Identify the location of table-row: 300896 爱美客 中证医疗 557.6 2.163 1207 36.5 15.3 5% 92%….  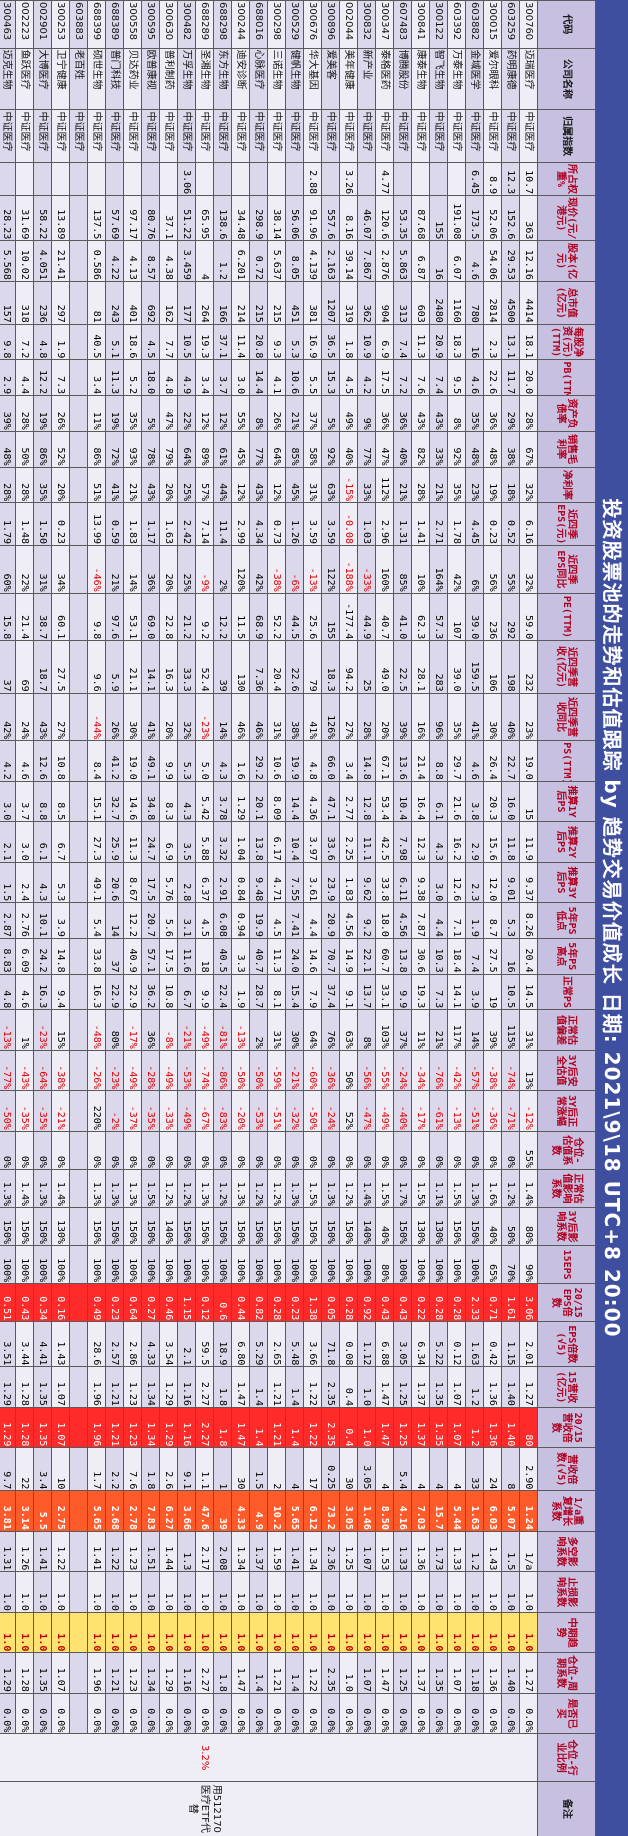
(330, 918).